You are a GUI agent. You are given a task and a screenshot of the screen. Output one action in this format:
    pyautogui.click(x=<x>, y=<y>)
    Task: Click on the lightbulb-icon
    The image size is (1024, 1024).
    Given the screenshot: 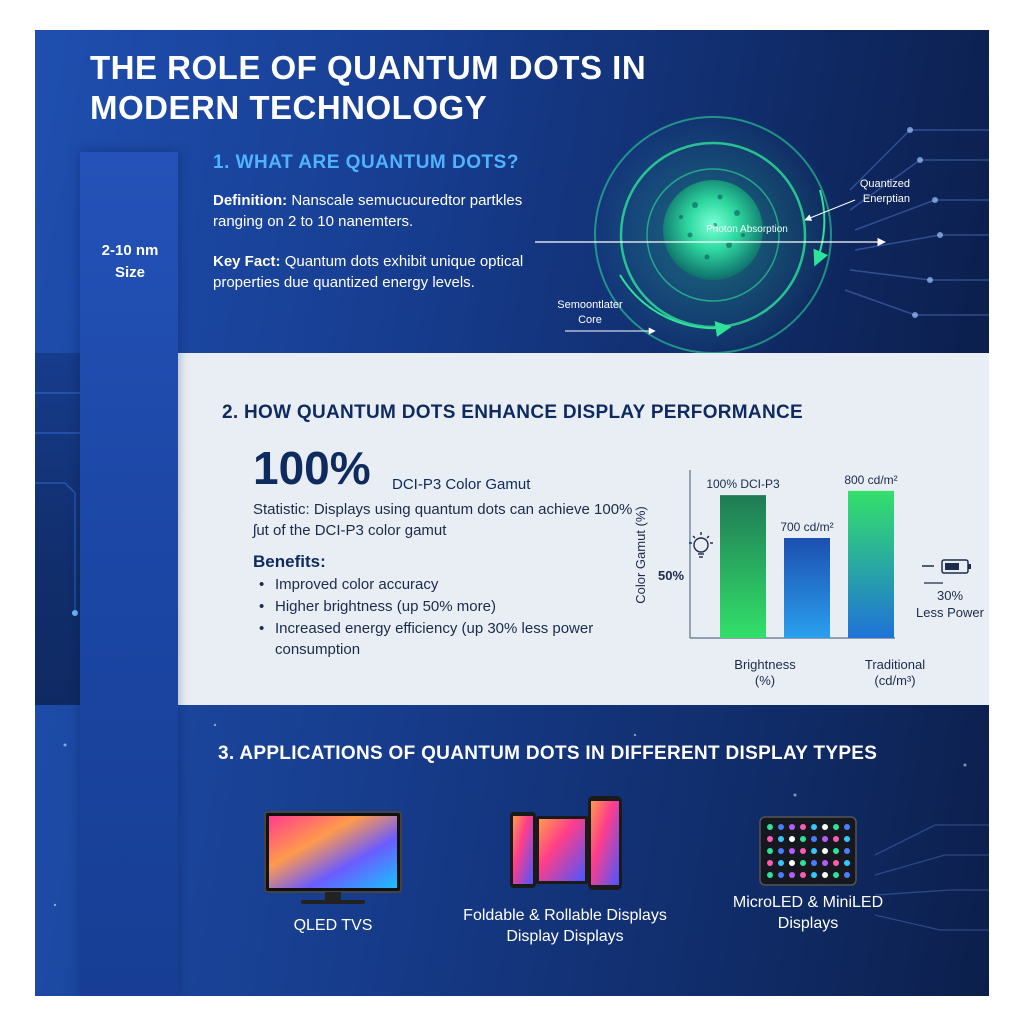 What is the action you would take?
    pyautogui.click(x=701, y=545)
    